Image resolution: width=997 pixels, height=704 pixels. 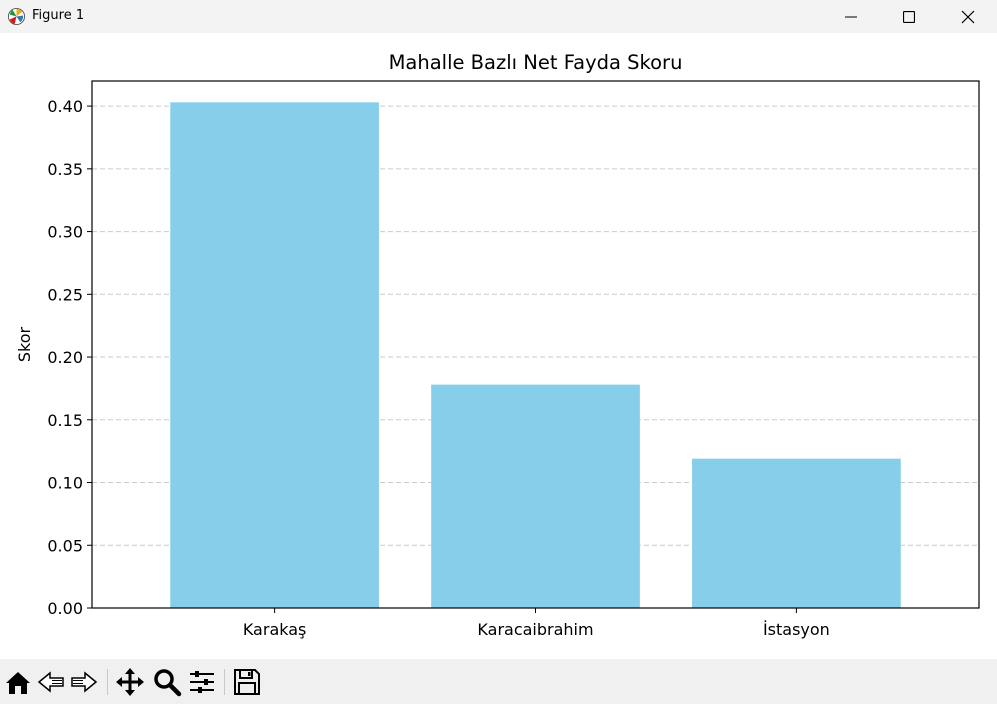 What do you see at coordinates (247, 682) in the screenshot?
I see `save-icon` at bounding box center [247, 682].